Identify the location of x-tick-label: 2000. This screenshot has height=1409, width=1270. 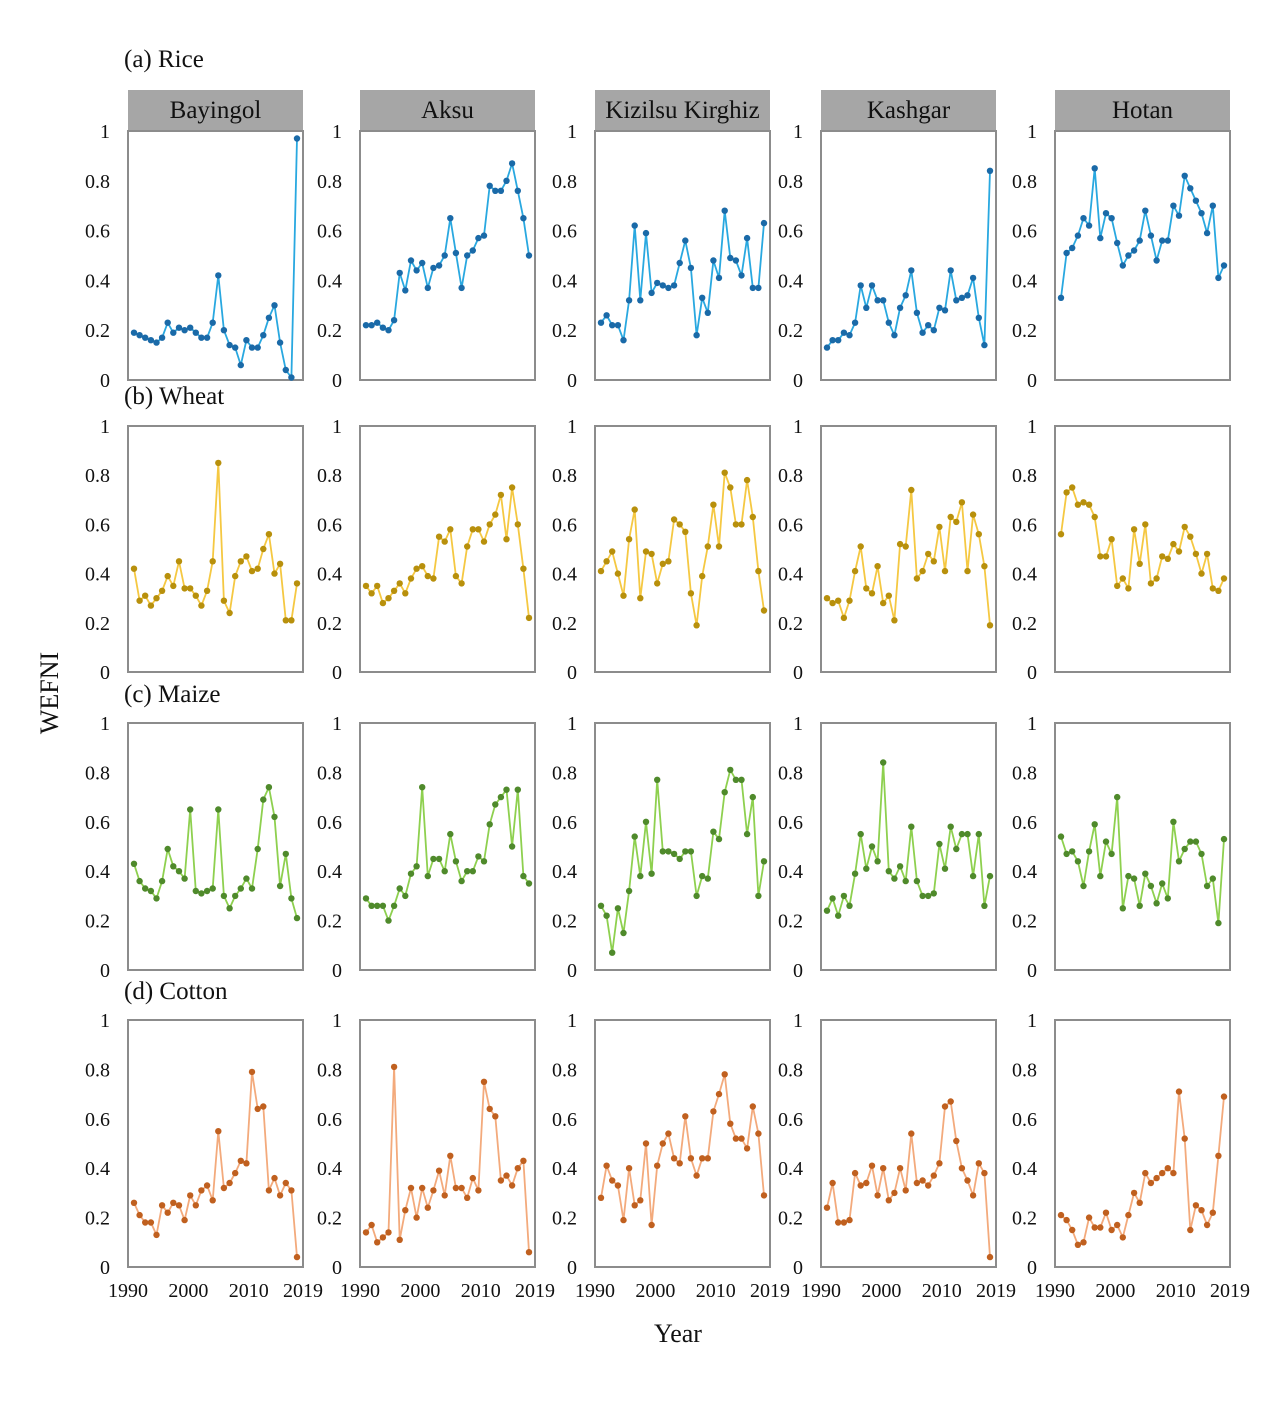
(1115, 1291).